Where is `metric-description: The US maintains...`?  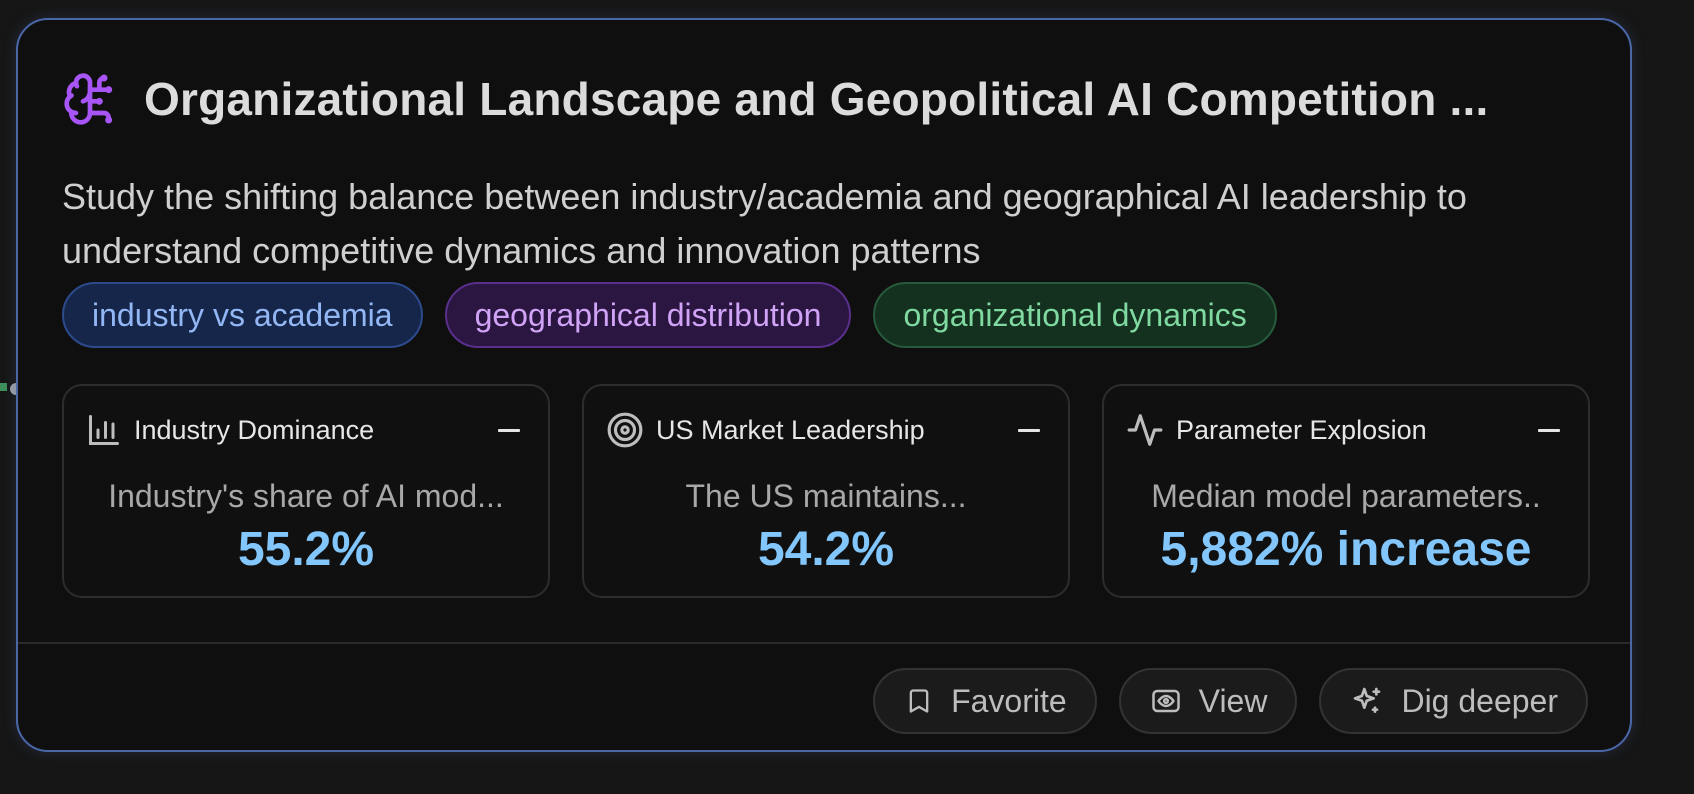
metric-description: The US maintains... is located at coordinates (826, 496).